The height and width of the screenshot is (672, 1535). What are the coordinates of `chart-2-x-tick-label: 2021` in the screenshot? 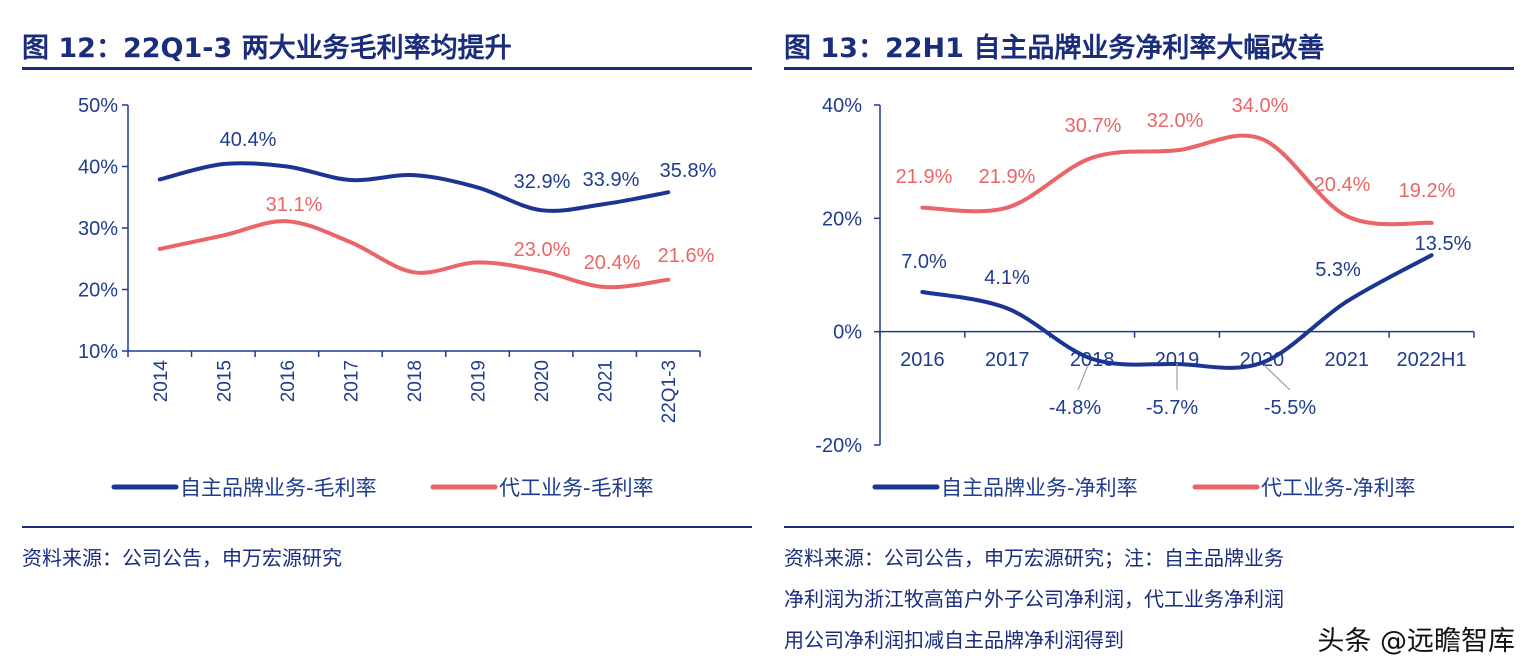 It's located at (1346, 360).